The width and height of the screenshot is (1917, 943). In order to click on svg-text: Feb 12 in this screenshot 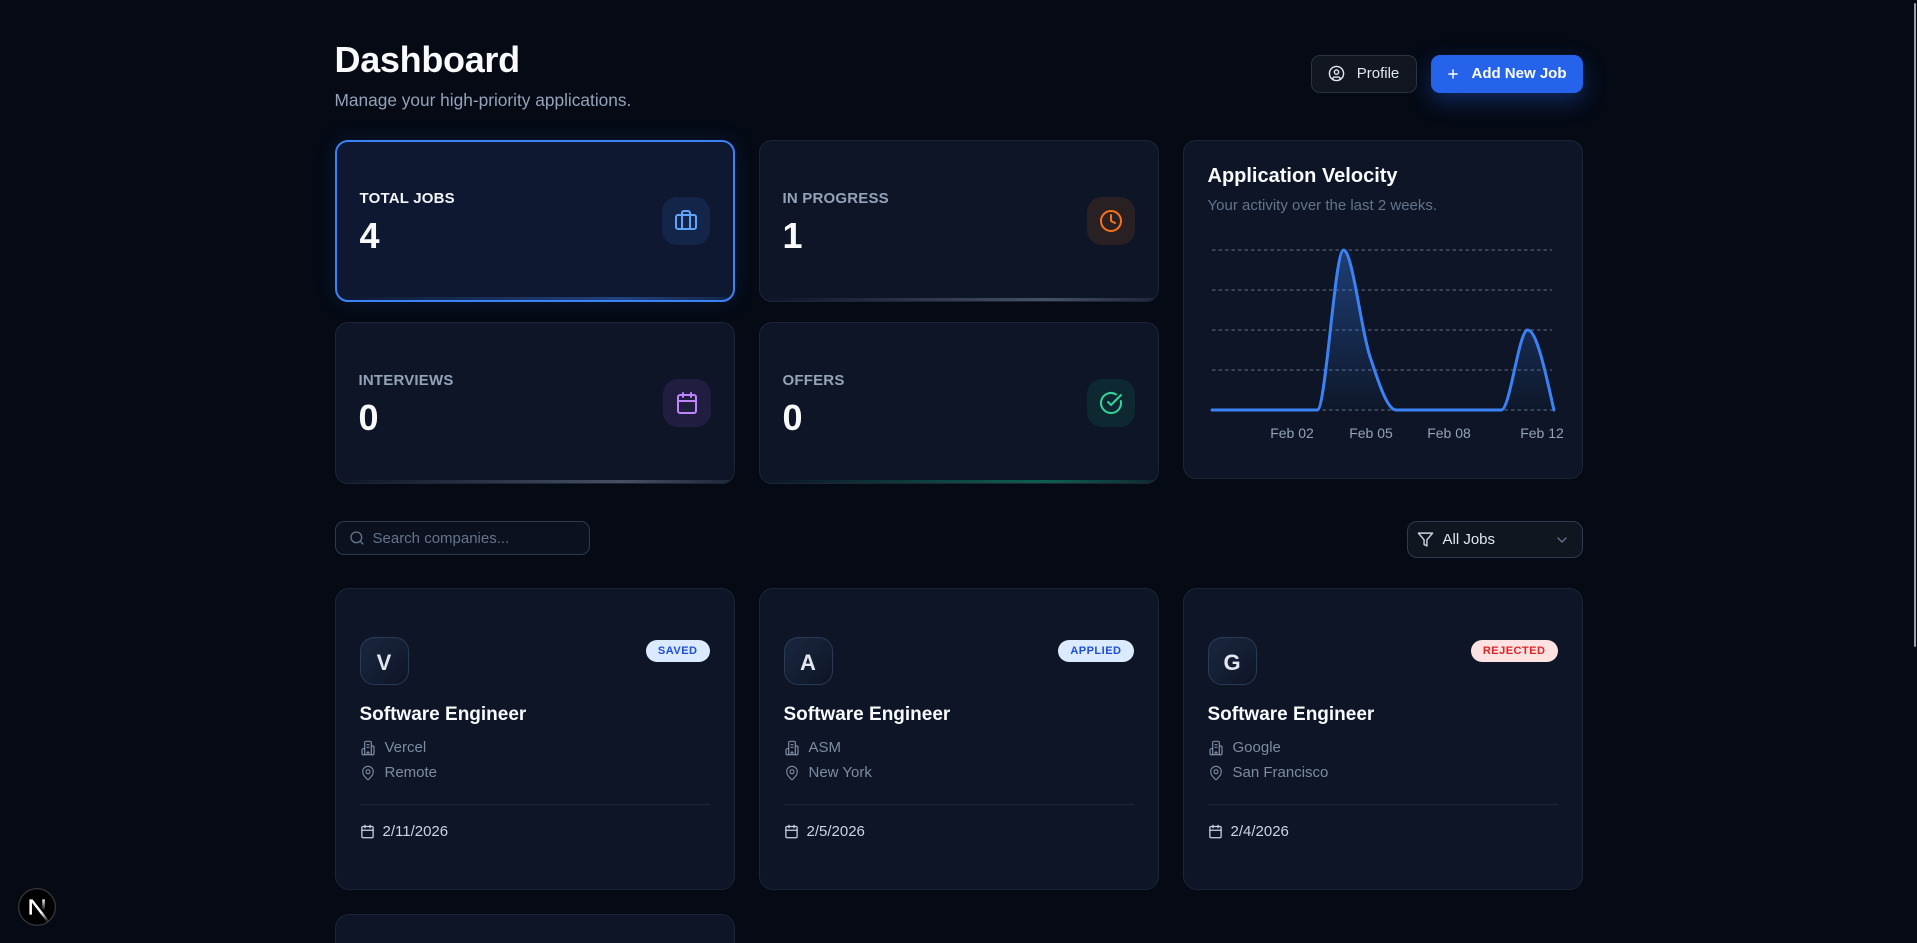, I will do `click(1542, 433)`.